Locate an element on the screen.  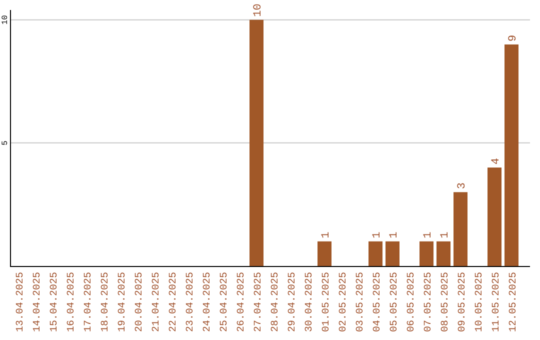
y-tick-label: 5 is located at coordinates (5, 143).